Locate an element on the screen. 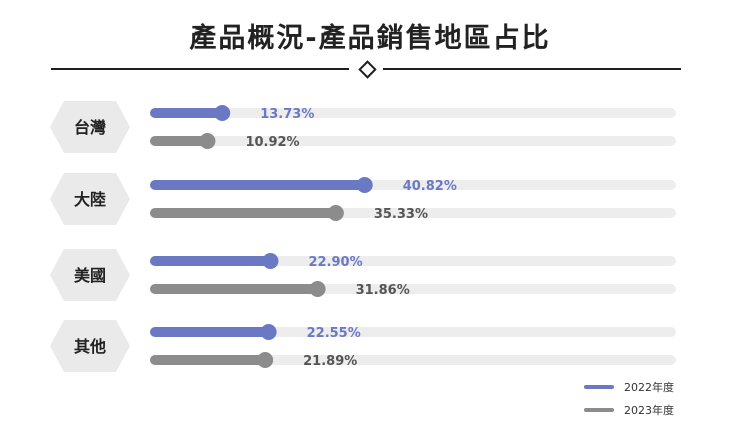 The width and height of the screenshot is (740, 433). data-label: 40.82% is located at coordinates (430, 186).